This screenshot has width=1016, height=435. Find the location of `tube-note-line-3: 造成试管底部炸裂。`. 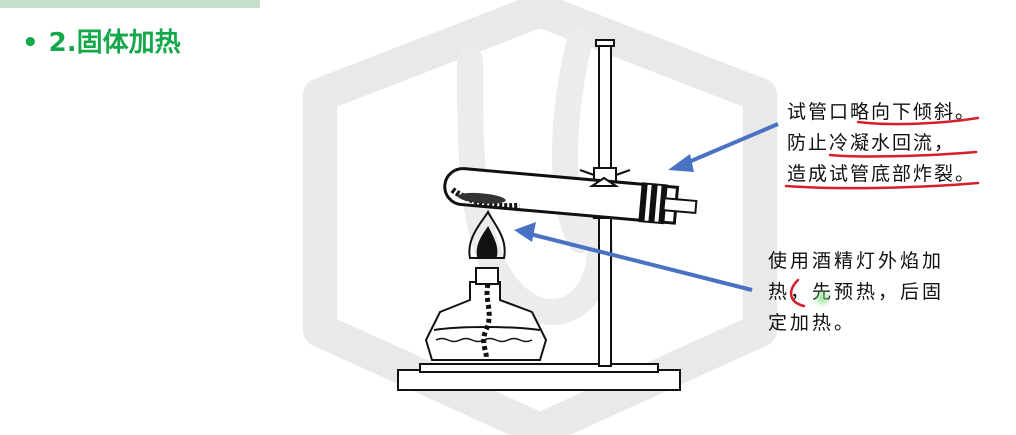

tube-note-line-3: 造成试管底部炸裂。 is located at coordinates (882, 174).